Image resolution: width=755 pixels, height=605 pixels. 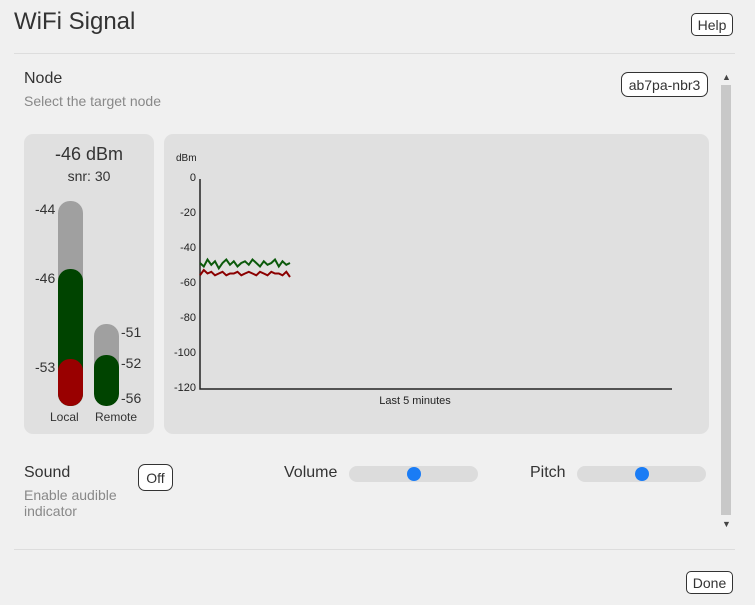 I want to click on local-meter-bar, so click(x=70, y=303).